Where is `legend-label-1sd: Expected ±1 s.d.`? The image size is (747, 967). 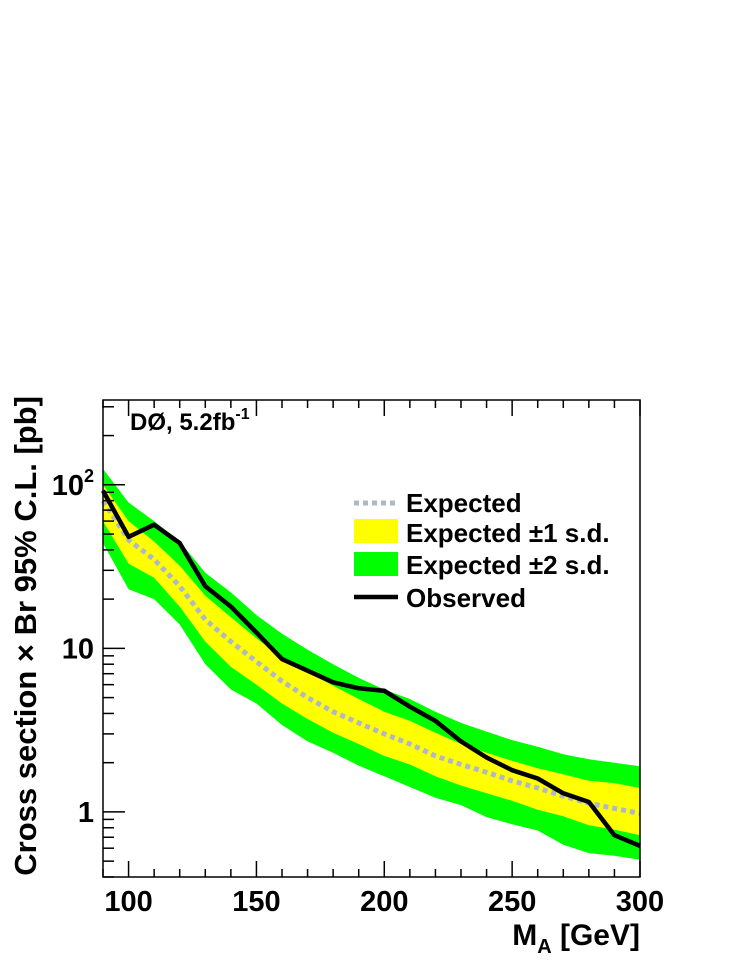
legend-label-1sd: Expected ±1 s.d. is located at coordinates (508, 533).